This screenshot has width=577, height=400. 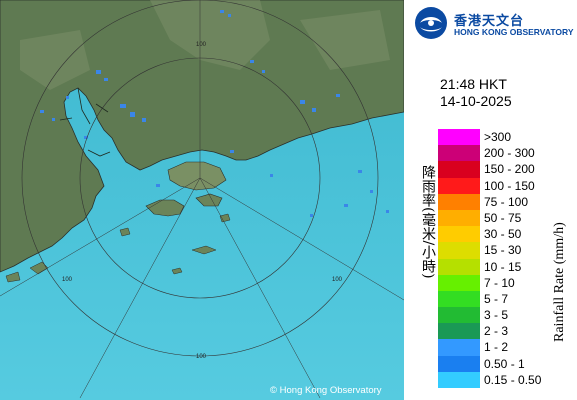 What do you see at coordinates (509, 185) in the screenshot?
I see `legend-range-label: 100 - 150` at bounding box center [509, 185].